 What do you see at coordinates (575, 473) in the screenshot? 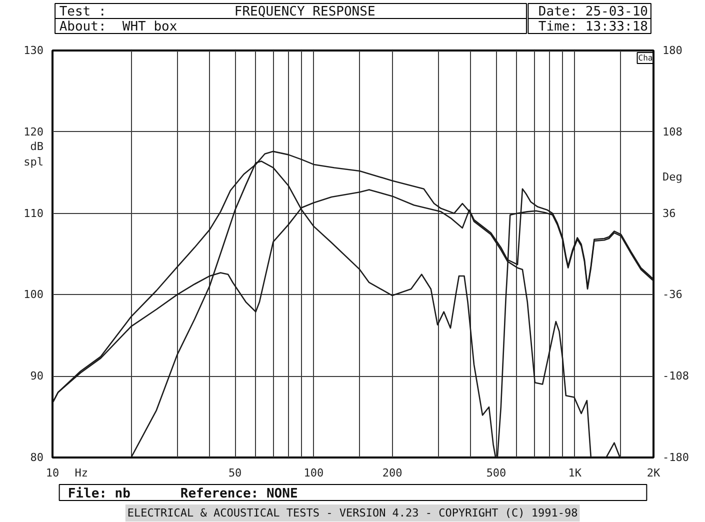
I see `x-tick-label: 1K` at bounding box center [575, 473].